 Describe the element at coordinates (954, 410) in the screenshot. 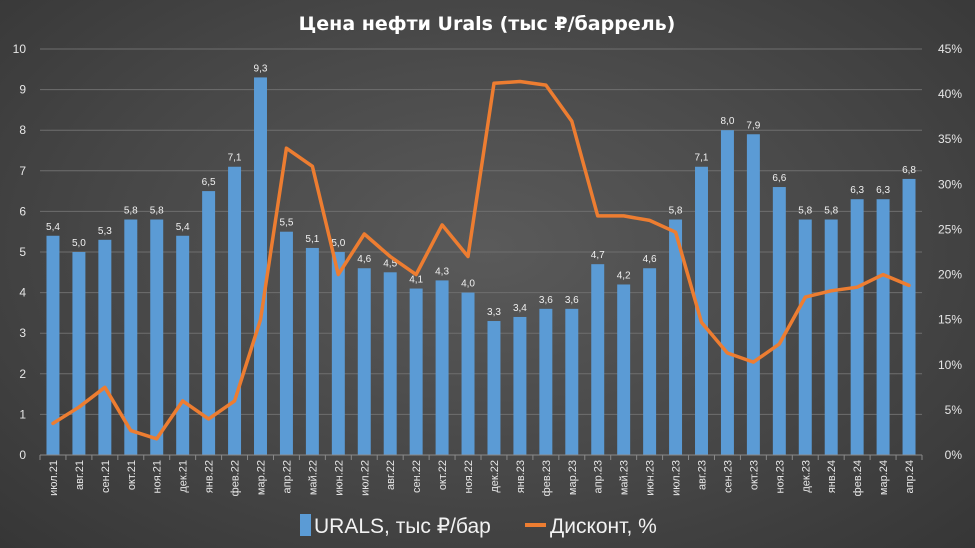

I see `y-right-tick-label: 5%` at that location.